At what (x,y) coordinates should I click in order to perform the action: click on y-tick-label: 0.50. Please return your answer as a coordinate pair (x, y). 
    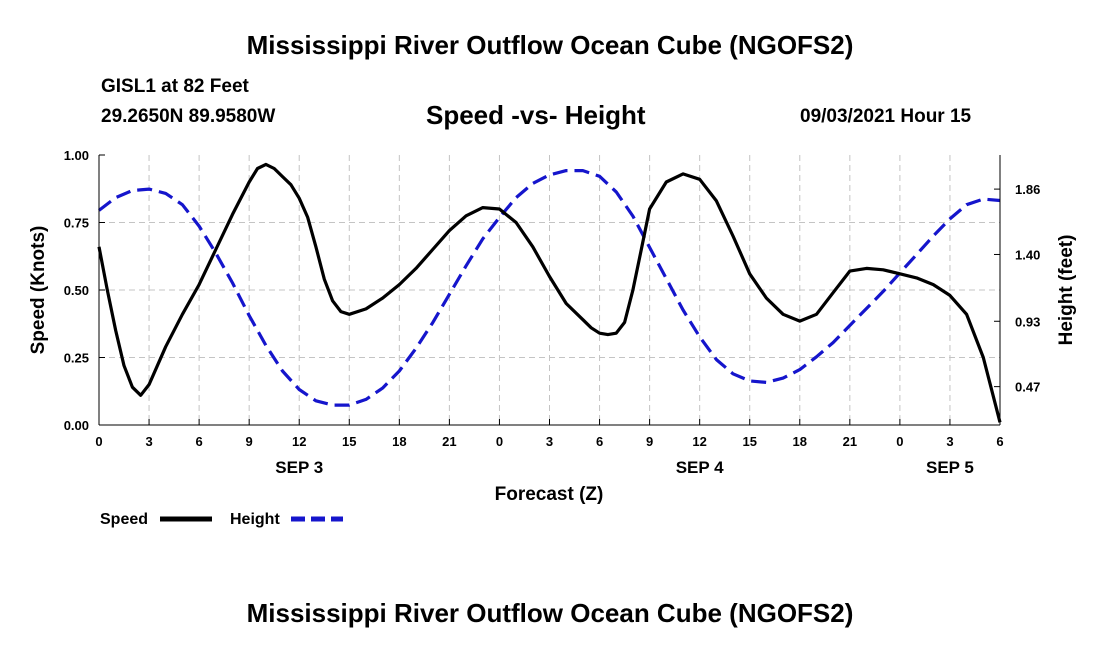
    Looking at the image, I should click on (76, 290).